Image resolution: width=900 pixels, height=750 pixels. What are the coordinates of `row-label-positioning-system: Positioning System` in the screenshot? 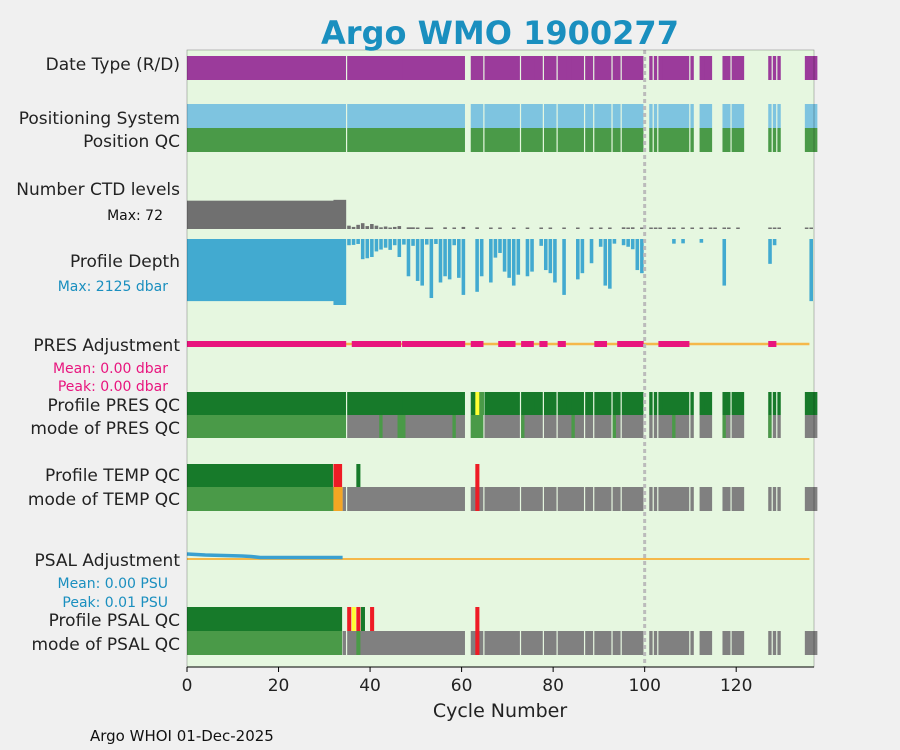 It's located at (99, 119).